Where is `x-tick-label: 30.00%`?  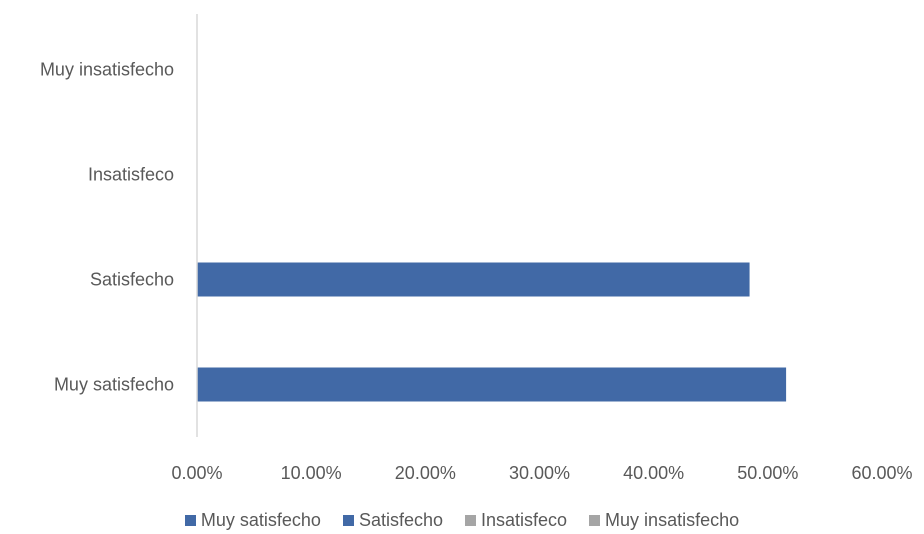
x-tick-label: 30.00% is located at coordinates (539, 473).